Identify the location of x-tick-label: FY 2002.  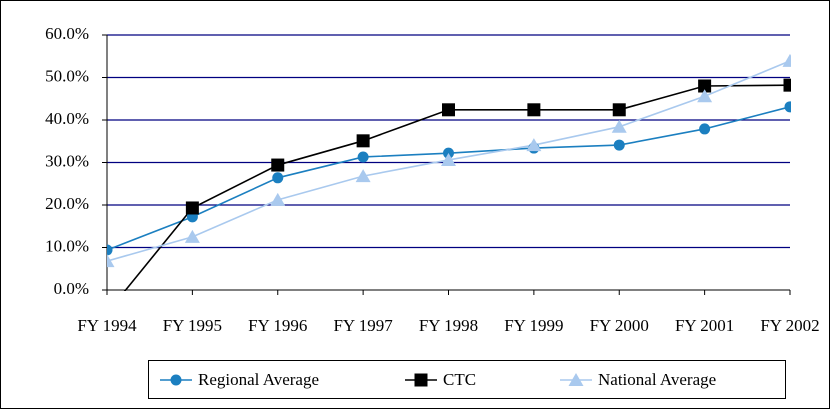
(789, 325).